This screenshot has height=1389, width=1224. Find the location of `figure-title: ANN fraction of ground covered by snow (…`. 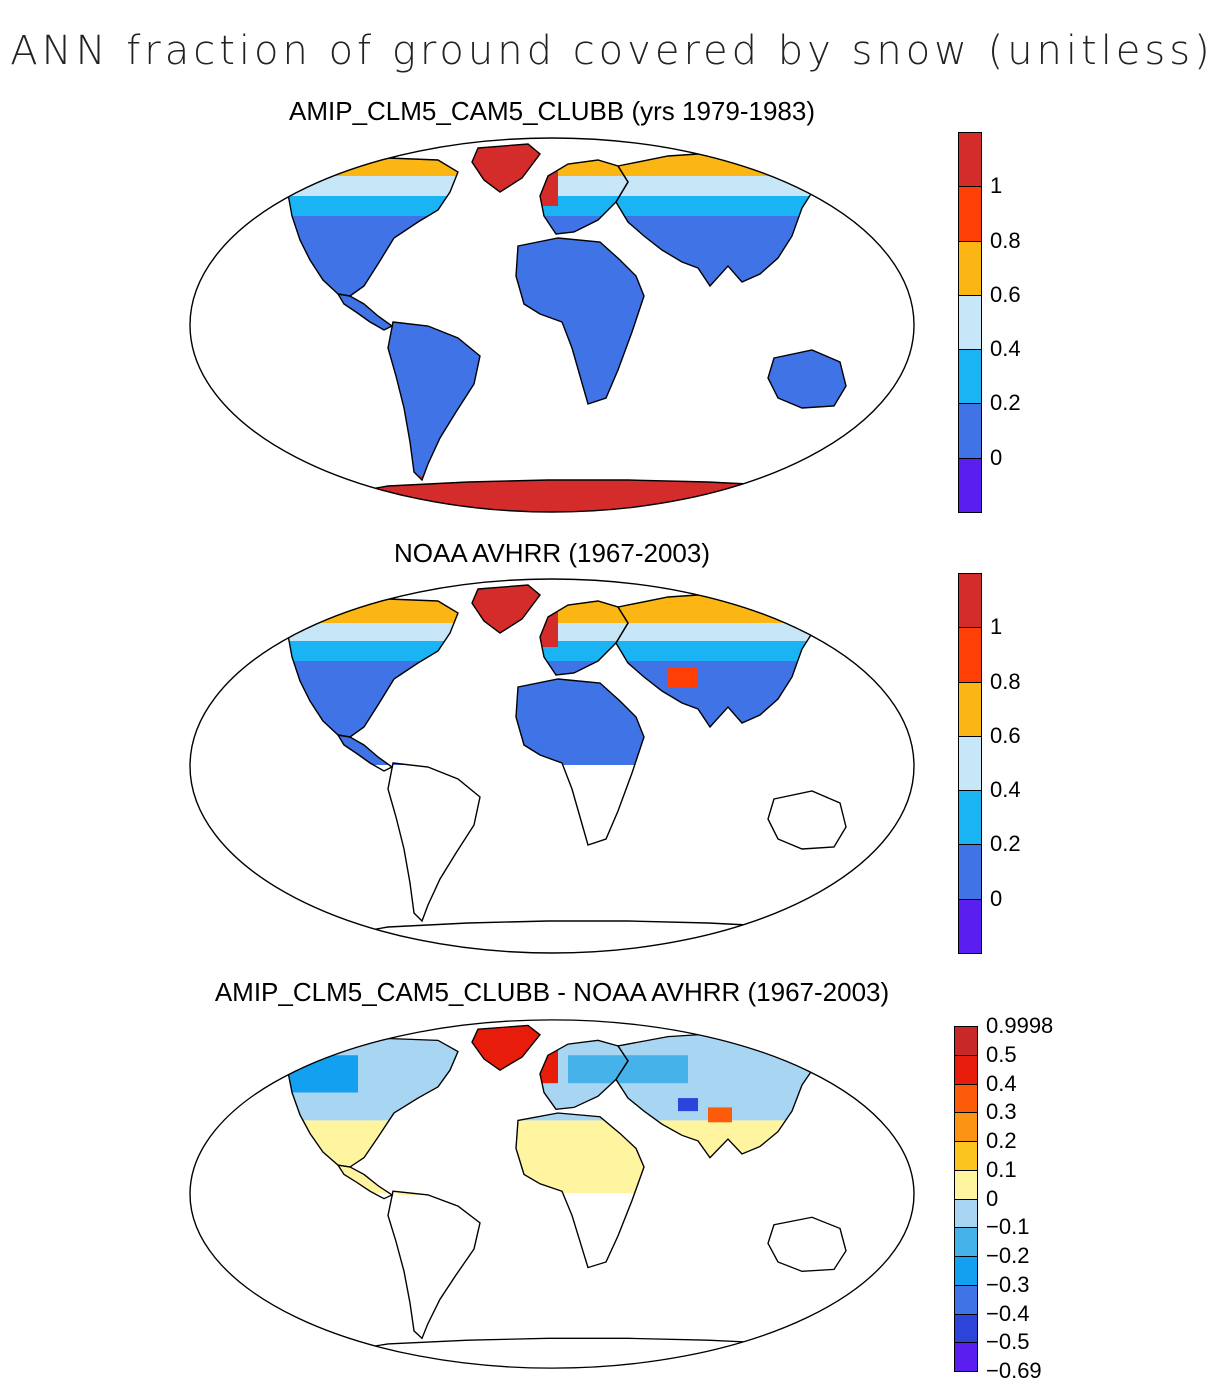

figure-title: ANN fraction of ground covered by snow (… is located at coordinates (612, 51).